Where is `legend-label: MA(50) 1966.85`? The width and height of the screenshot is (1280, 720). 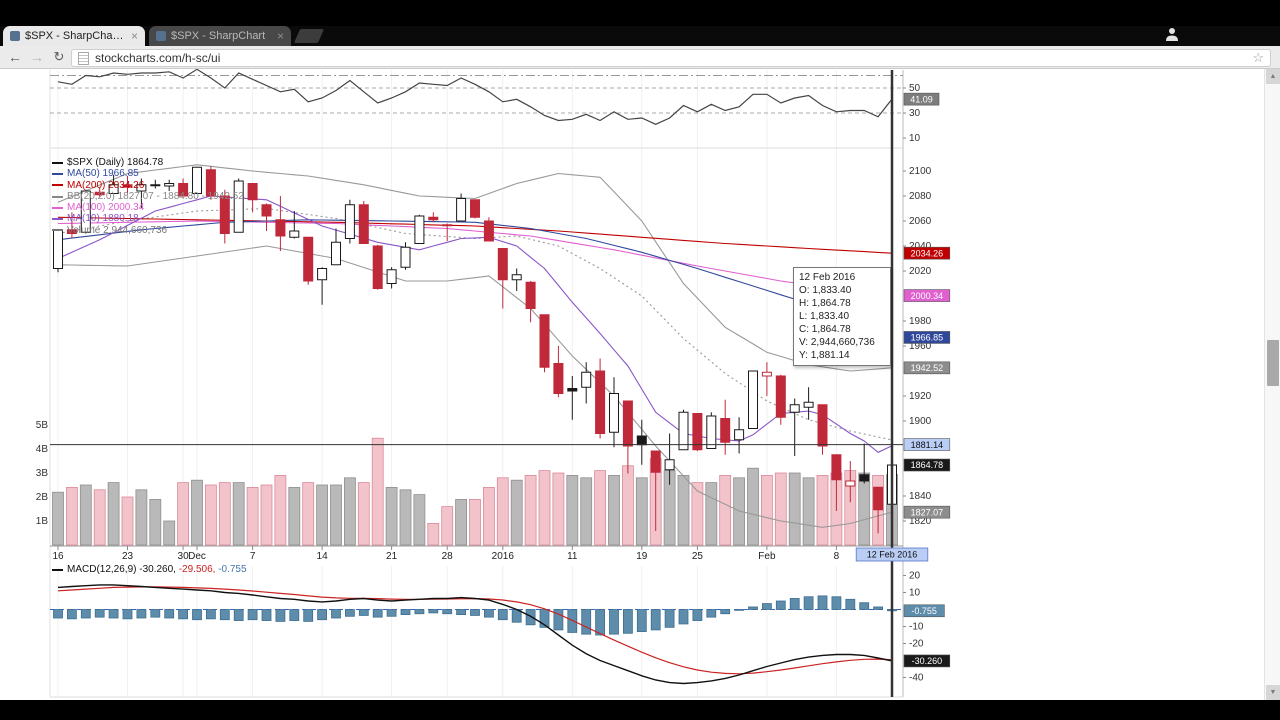
legend-label: MA(50) 1966.85 is located at coordinates (103, 174).